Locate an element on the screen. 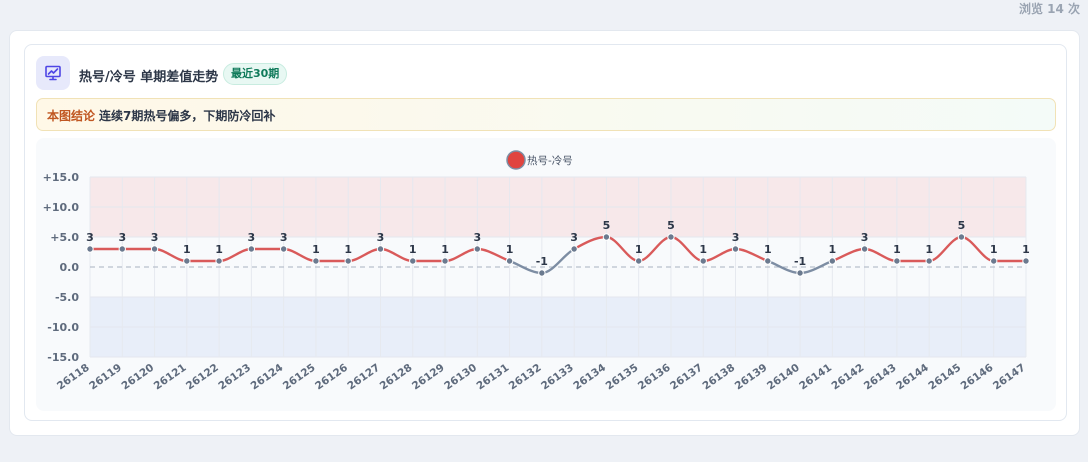 The image size is (1088, 462). y-tick-label: 0.0 is located at coordinates (70, 267).